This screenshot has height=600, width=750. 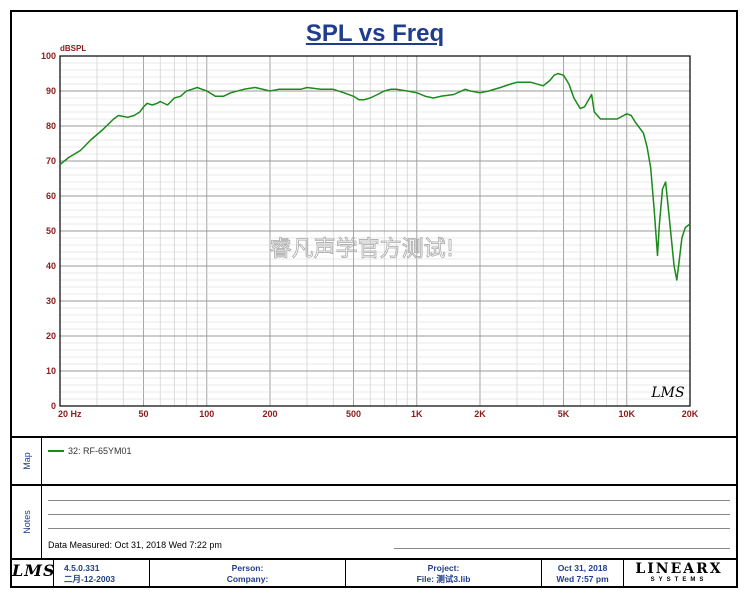 I want to click on footer-project-cell: Project: File: 测试3.lib, so click(x=444, y=573).